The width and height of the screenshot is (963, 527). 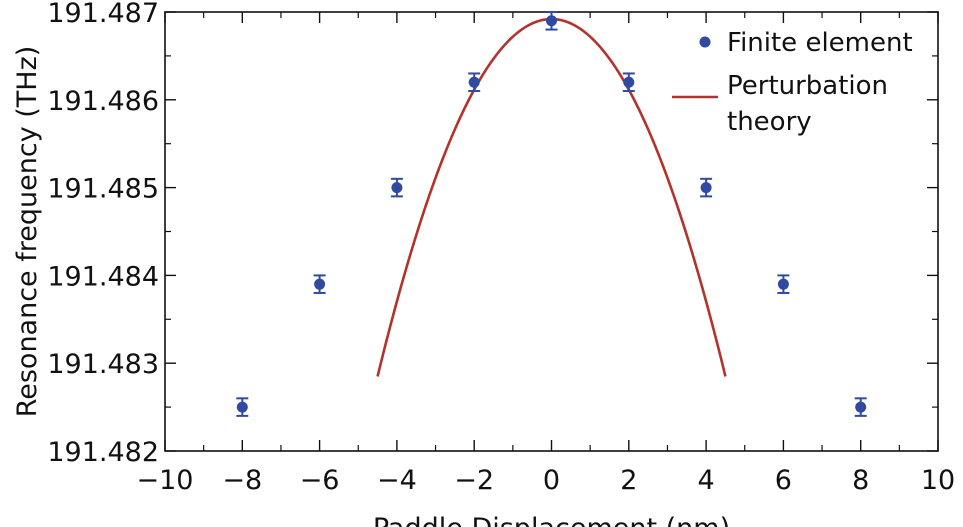 What do you see at coordinates (242, 480) in the screenshot?
I see `x-tick-label: −8` at bounding box center [242, 480].